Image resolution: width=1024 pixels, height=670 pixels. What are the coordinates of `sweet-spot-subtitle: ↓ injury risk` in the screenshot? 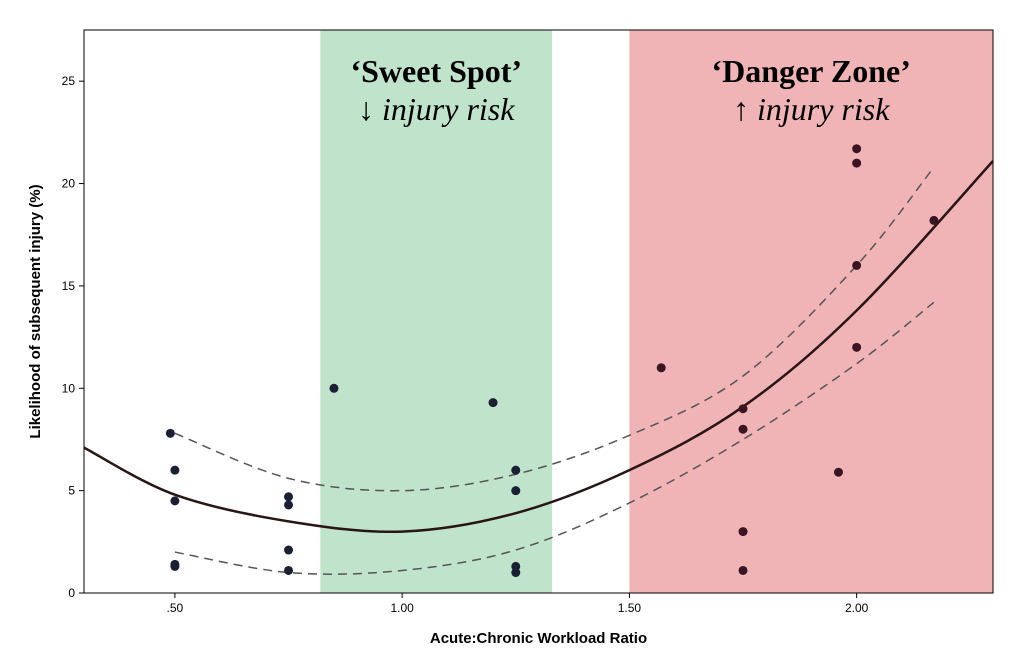 It's located at (436, 109).